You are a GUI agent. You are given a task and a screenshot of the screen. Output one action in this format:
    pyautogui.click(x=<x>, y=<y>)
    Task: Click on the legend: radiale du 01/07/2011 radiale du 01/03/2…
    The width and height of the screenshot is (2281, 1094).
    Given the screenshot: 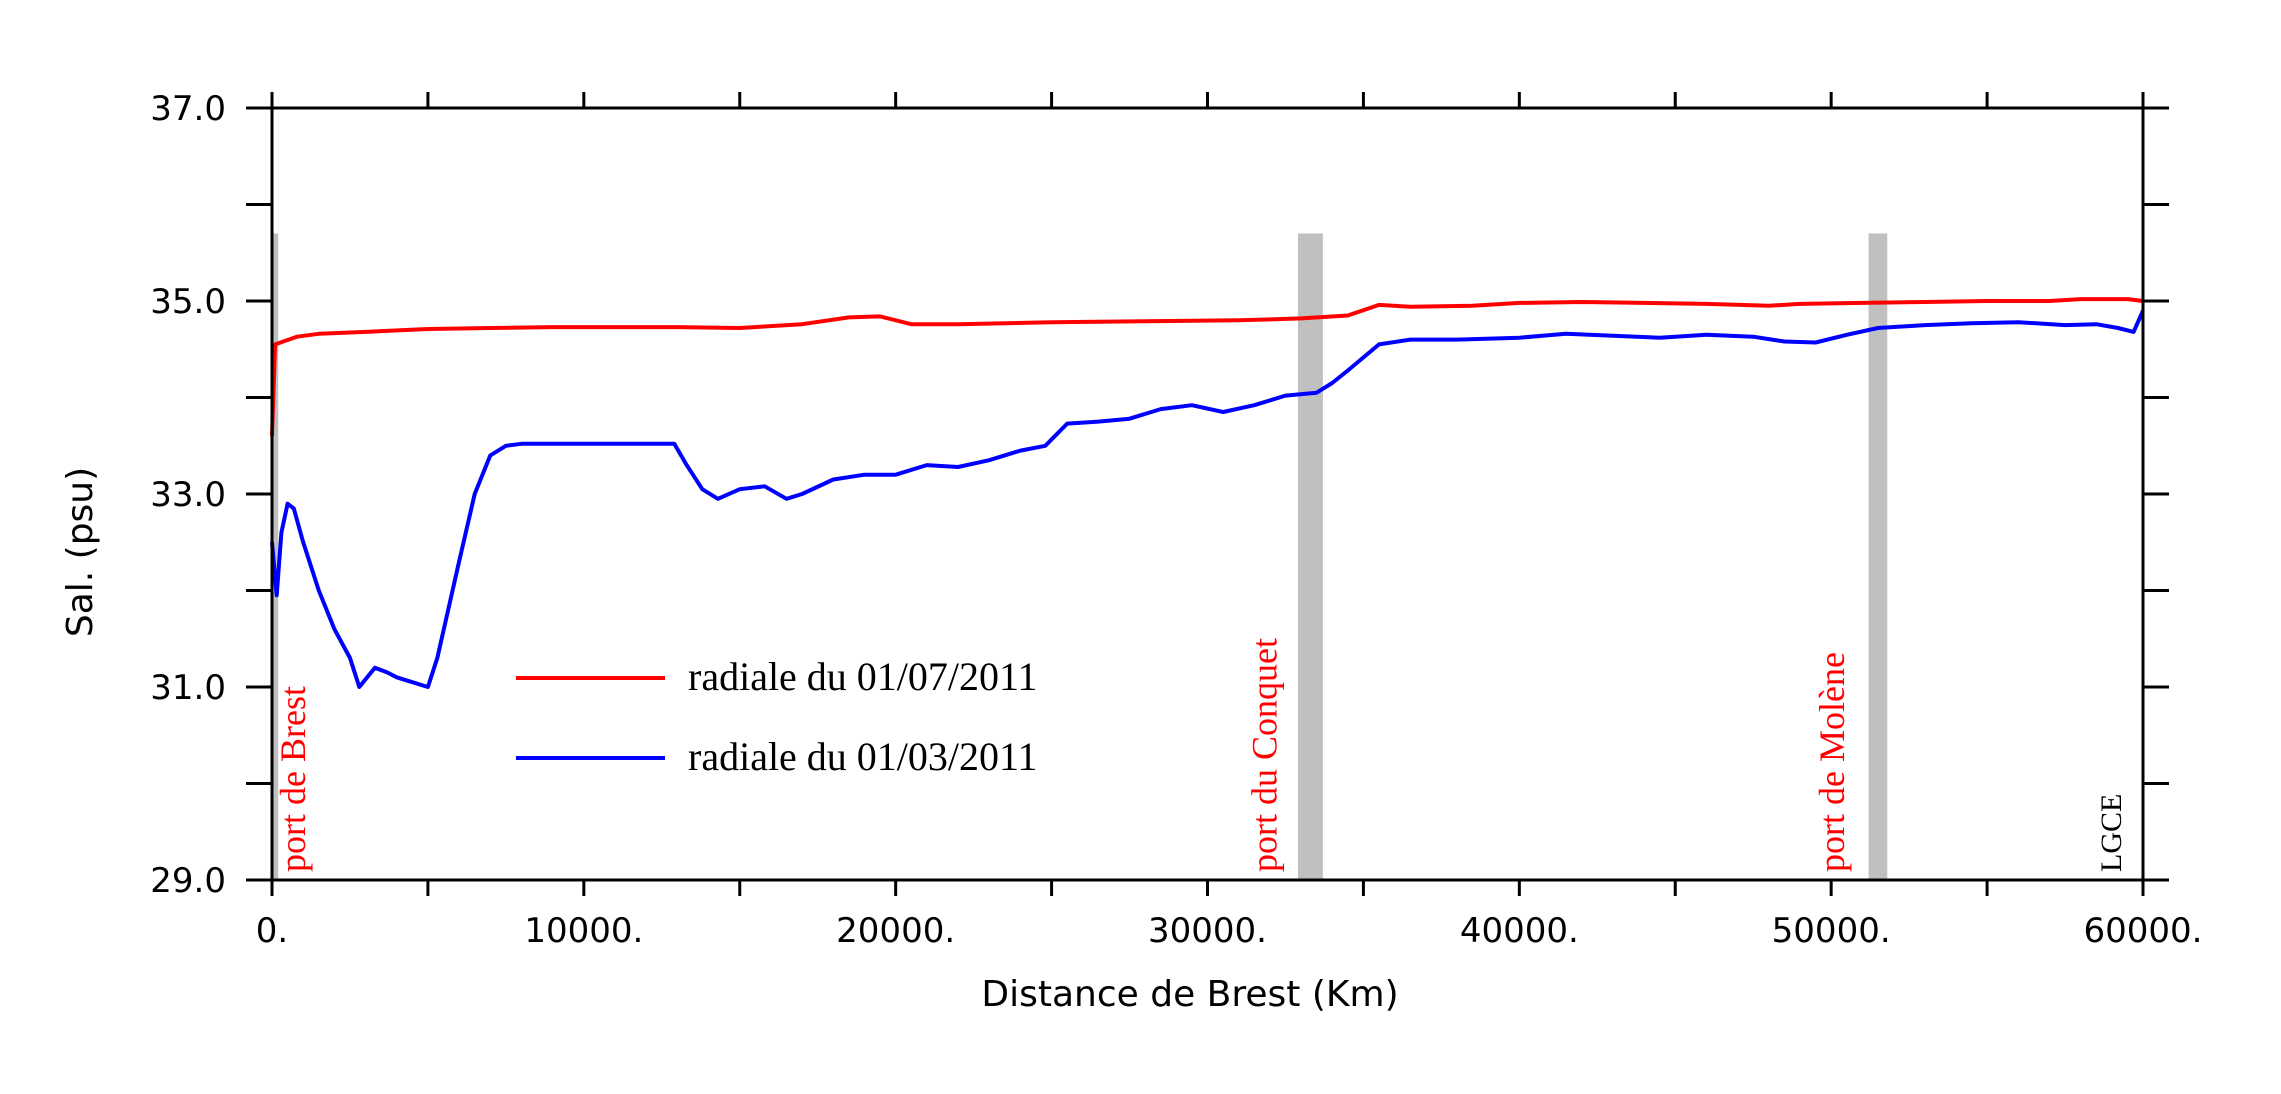 What is the action you would take?
    pyautogui.click(x=777, y=716)
    